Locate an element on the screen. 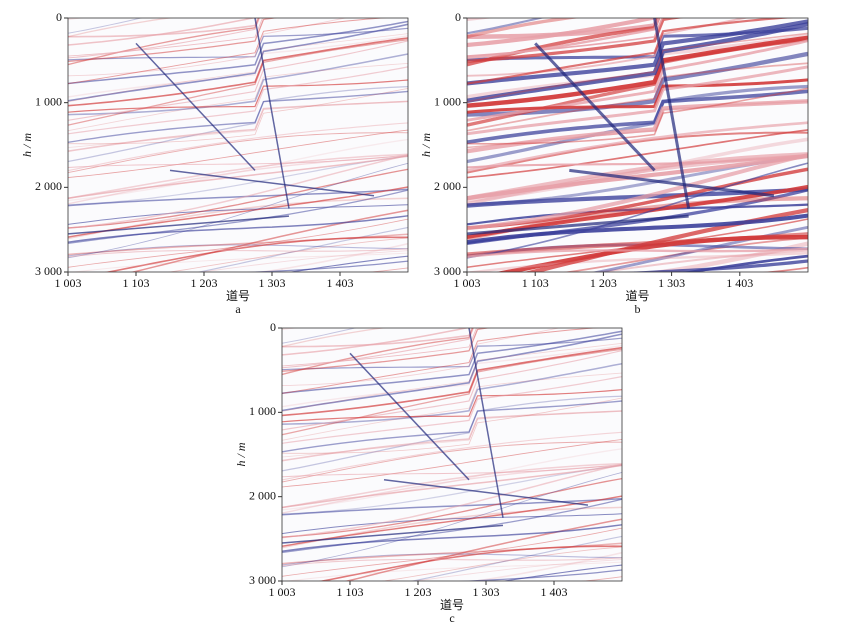 This screenshot has height=636, width=850. x-tick-label: 1 403 is located at coordinates (554, 592).